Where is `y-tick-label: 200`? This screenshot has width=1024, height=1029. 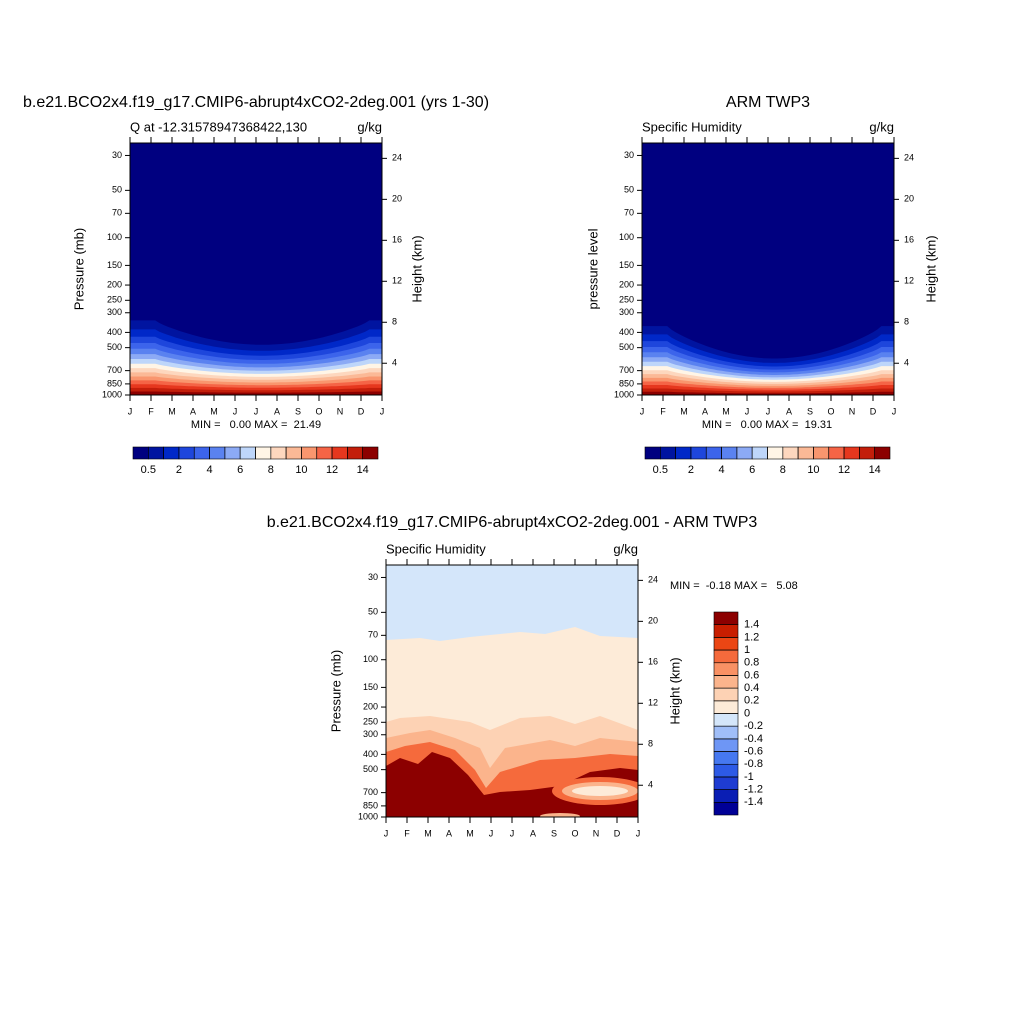 y-tick-label: 200 is located at coordinates (626, 284).